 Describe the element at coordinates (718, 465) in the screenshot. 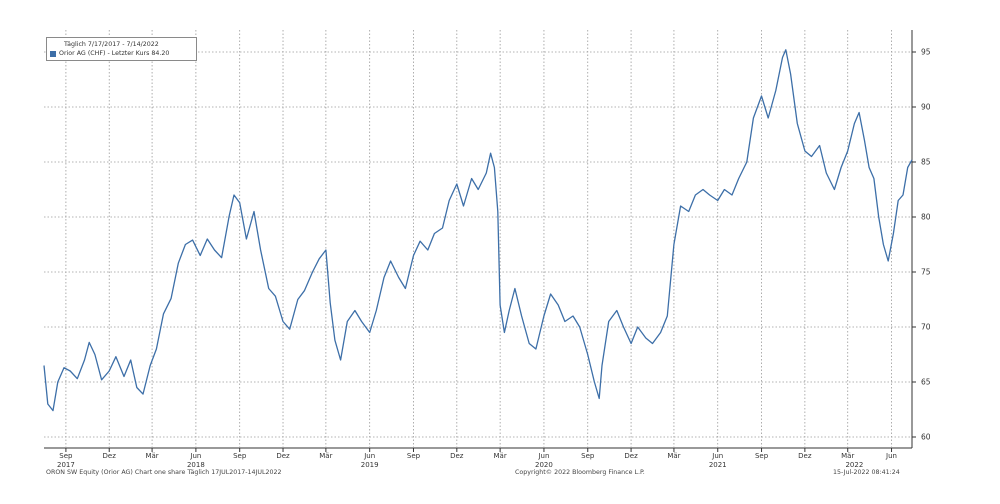

I see `year-label: 2021` at that location.